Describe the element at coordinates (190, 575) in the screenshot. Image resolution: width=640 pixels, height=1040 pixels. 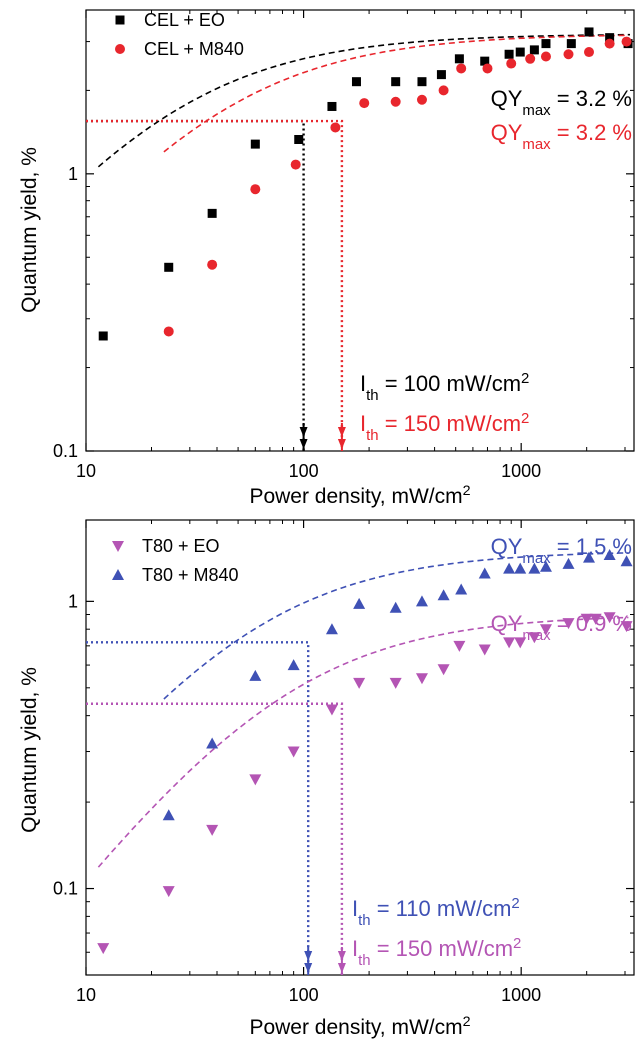
I see `legend-label: T80 + M840` at that location.